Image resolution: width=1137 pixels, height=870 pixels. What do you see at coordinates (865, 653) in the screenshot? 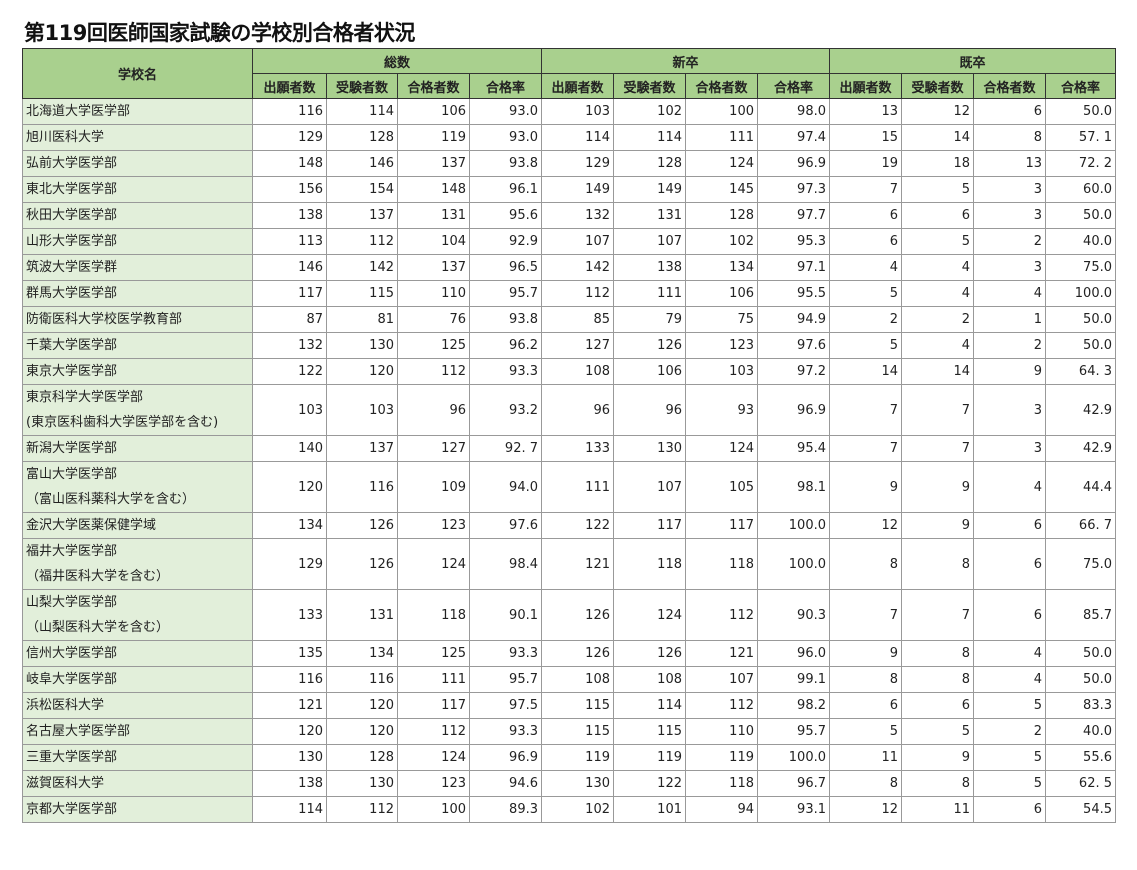
I see `value-cell: 9` at bounding box center [865, 653].